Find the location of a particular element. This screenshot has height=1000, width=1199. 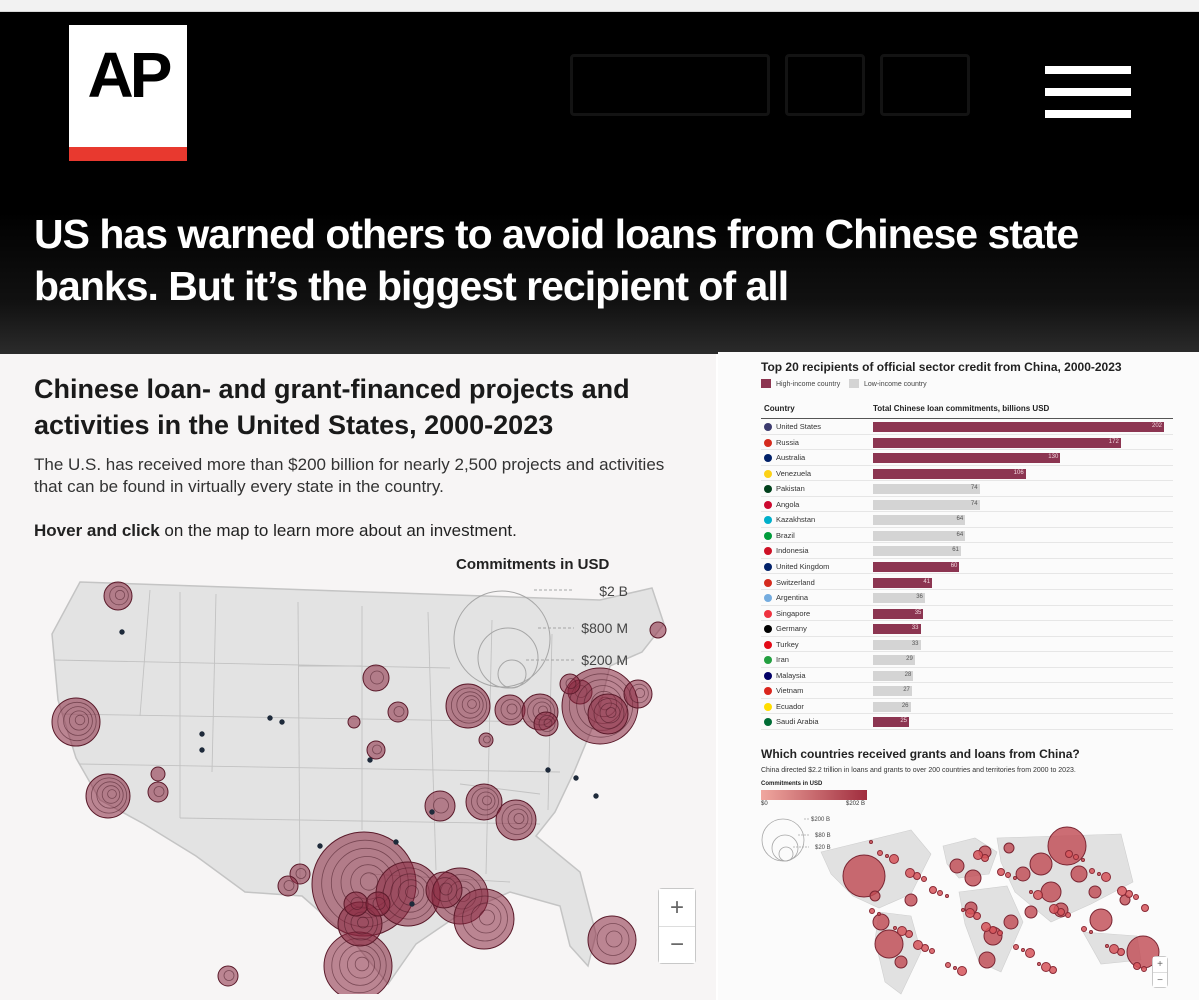

bar-row: Saudi Arabia 25 is located at coordinates (967, 722).